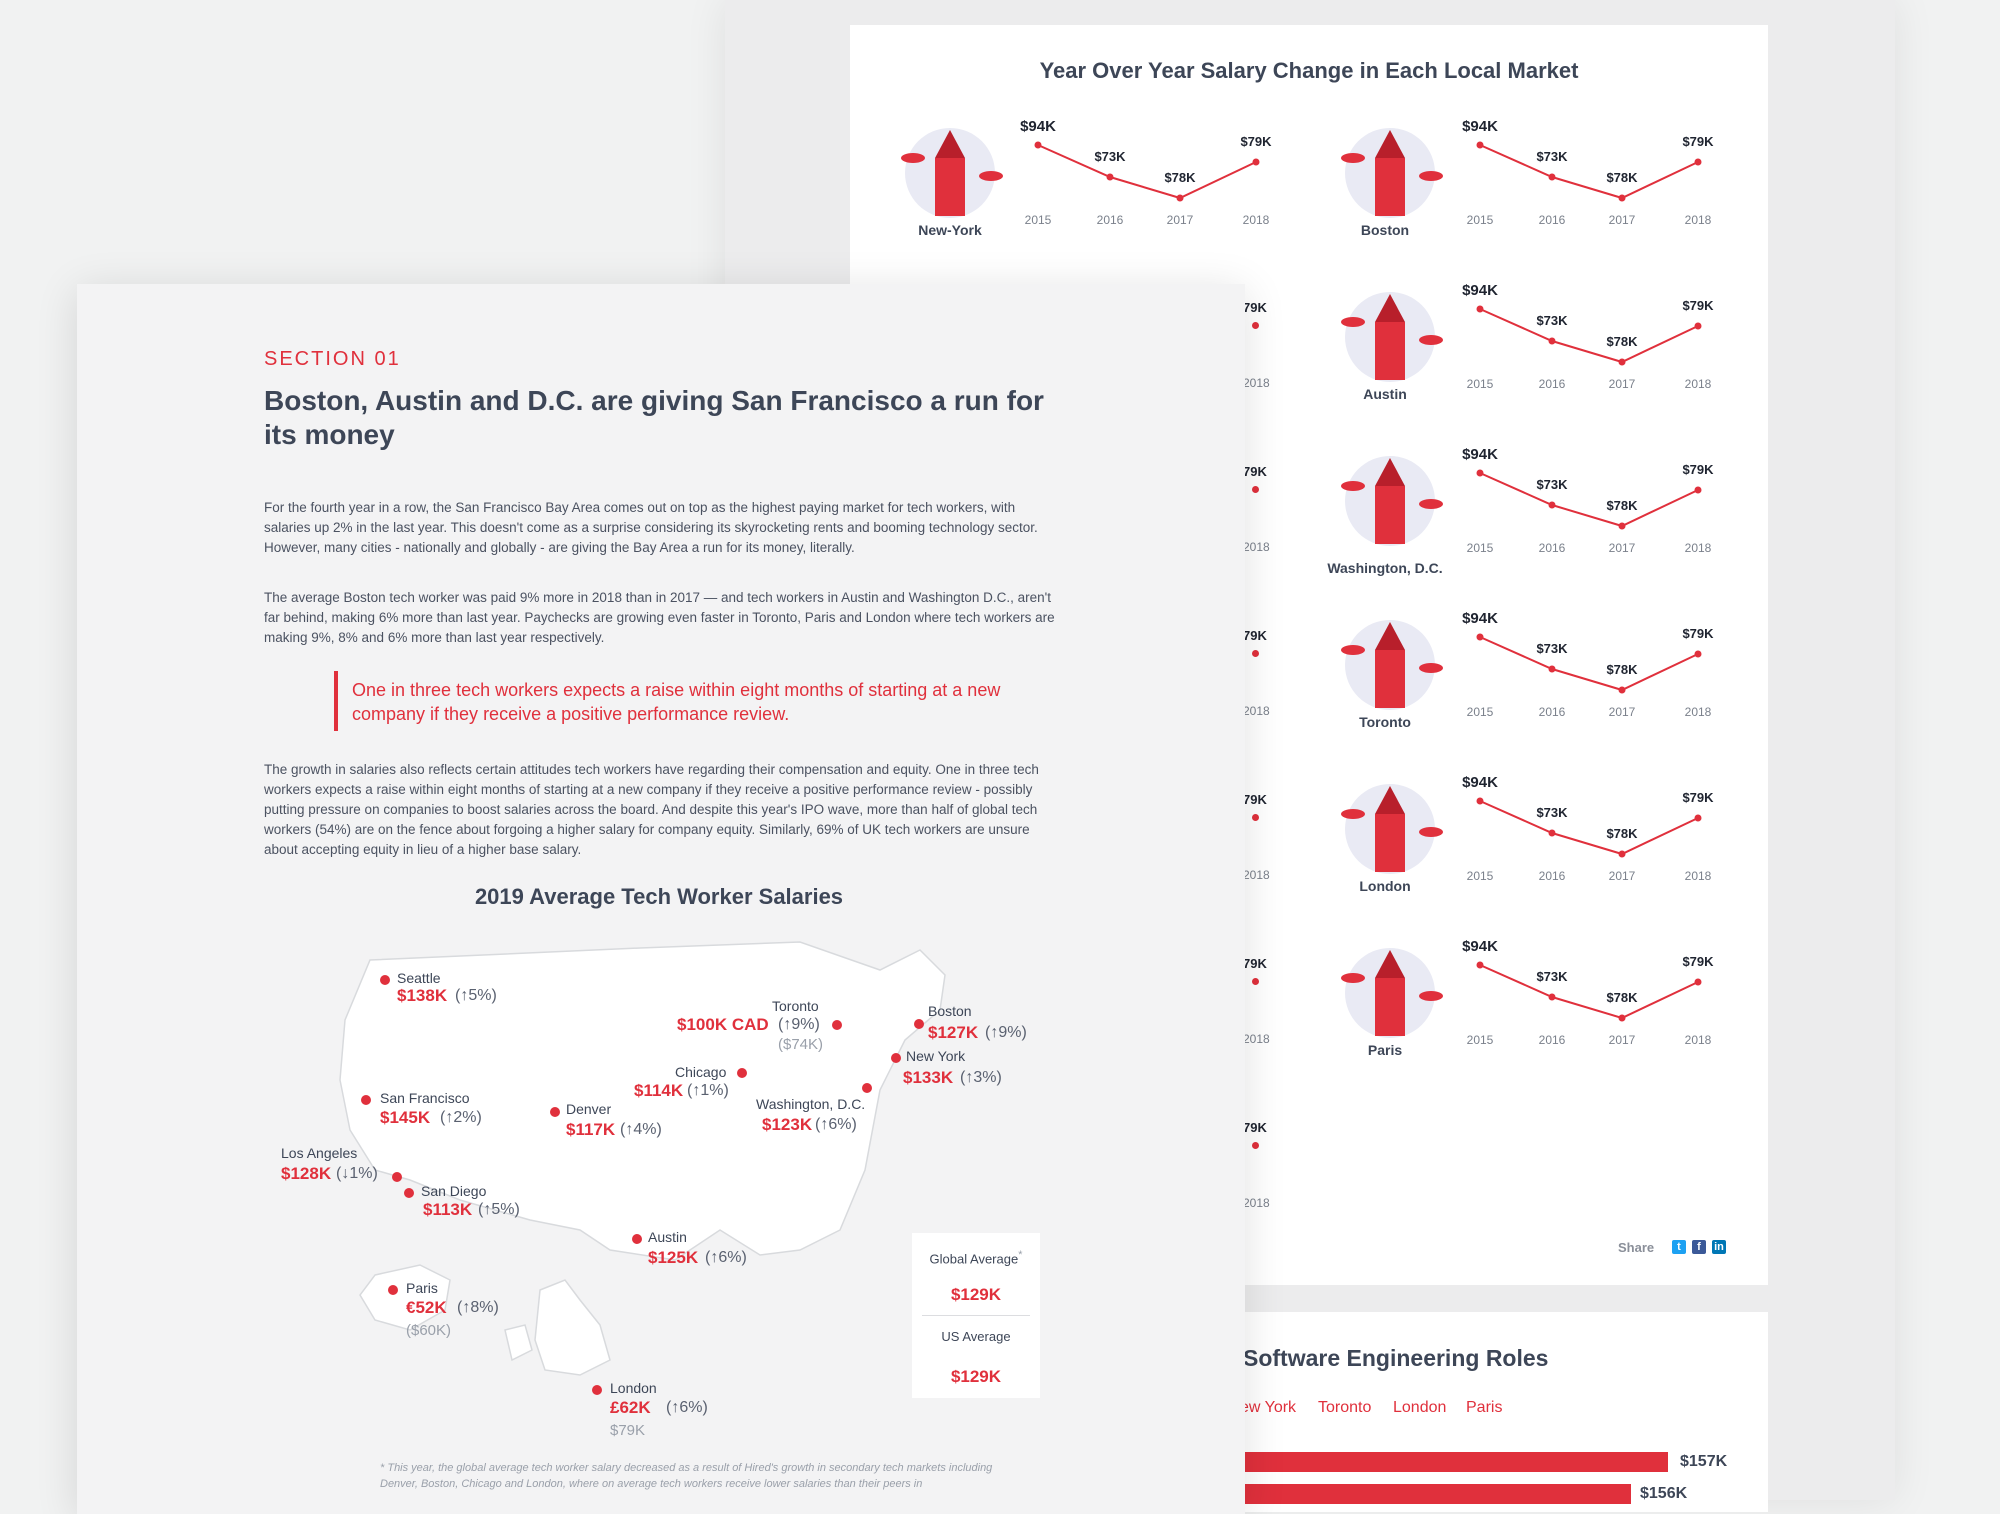 This screenshot has width=2000, height=1514. What do you see at coordinates (1420, 1407) in the screenshot?
I see `tab-london: London` at bounding box center [1420, 1407].